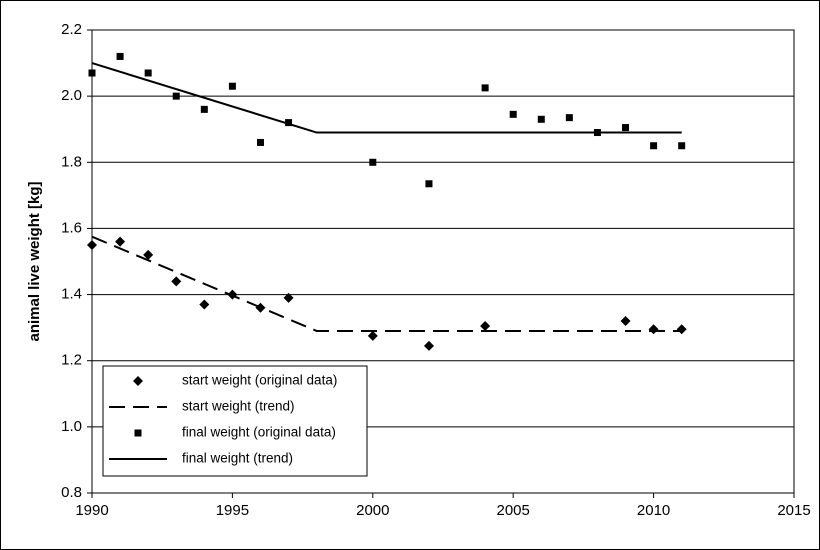 This screenshot has width=820, height=550. I want to click on legend-label: final weight (trend), so click(237, 458).